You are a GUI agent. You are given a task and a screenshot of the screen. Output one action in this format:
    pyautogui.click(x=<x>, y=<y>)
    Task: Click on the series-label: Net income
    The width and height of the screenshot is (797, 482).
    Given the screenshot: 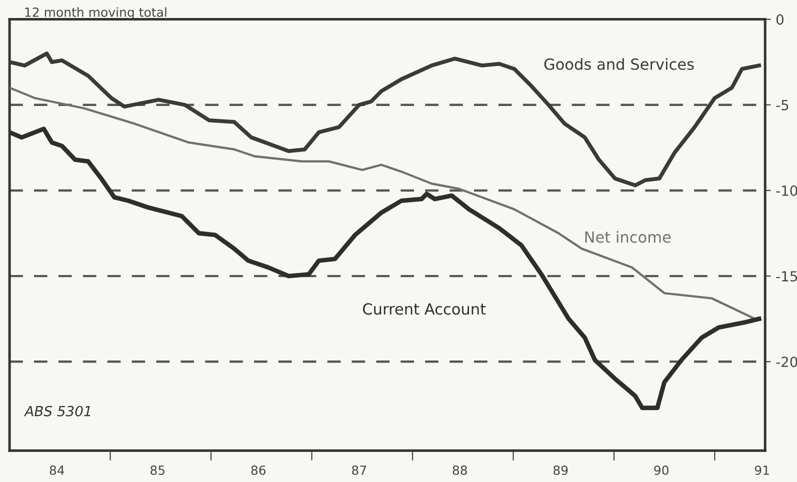 What is the action you would take?
    pyautogui.click(x=628, y=237)
    